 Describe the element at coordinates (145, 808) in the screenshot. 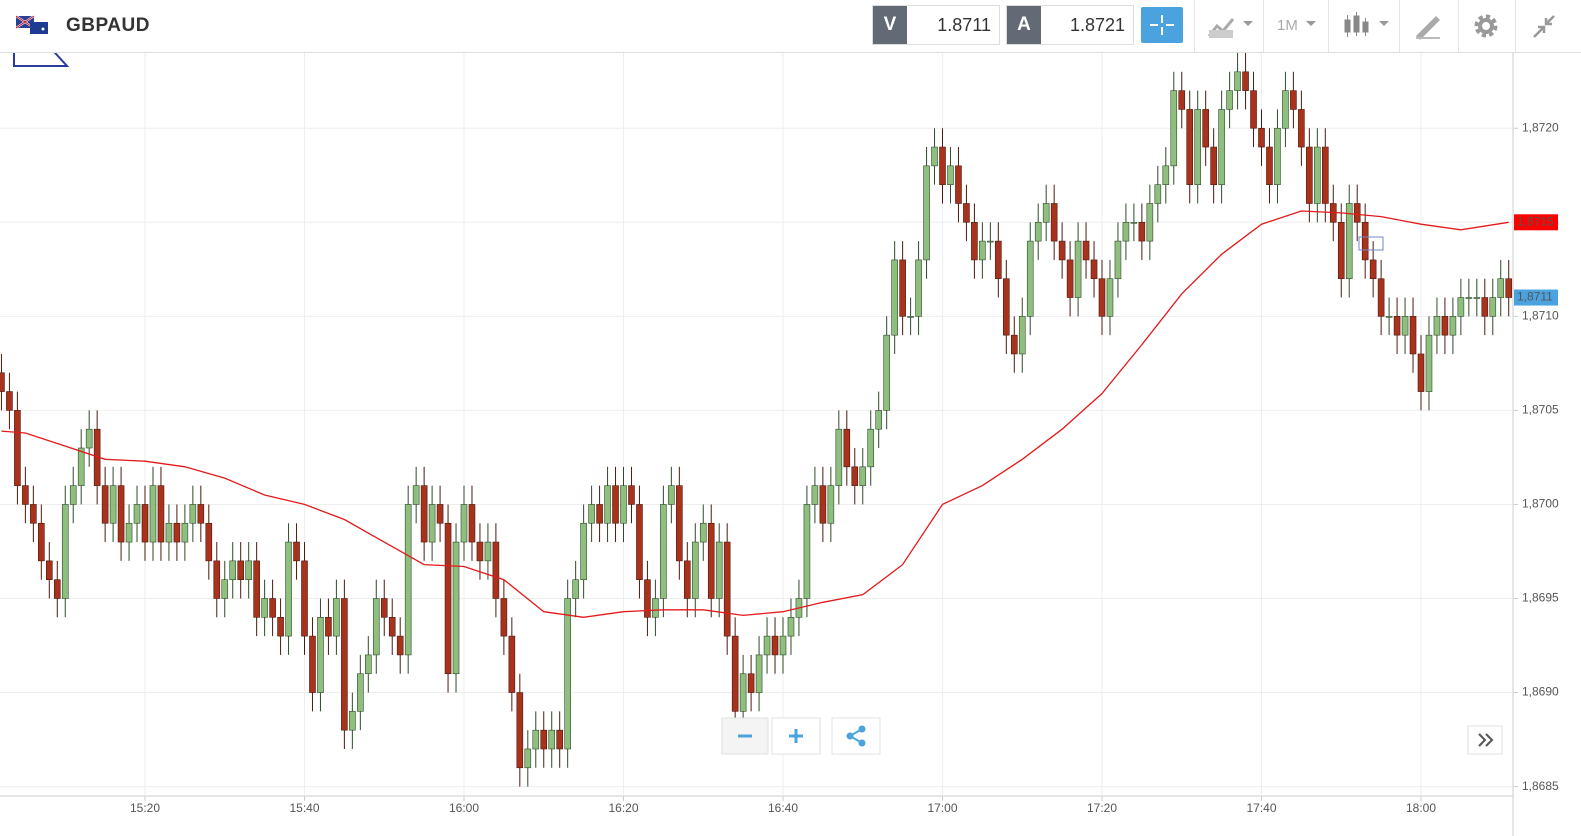

I see `x-tick-label: 15:20` at that location.